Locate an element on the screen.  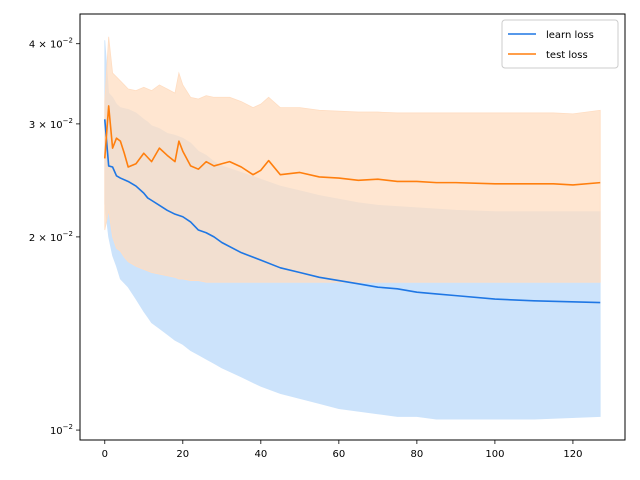
x-tick-label: 100 is located at coordinates (494, 454).